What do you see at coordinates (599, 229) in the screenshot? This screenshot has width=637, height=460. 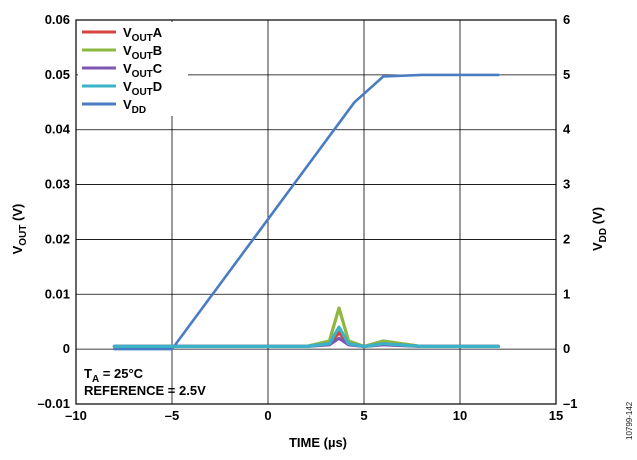 I see `y-right-axis-label: VDD (V)` at bounding box center [599, 229].